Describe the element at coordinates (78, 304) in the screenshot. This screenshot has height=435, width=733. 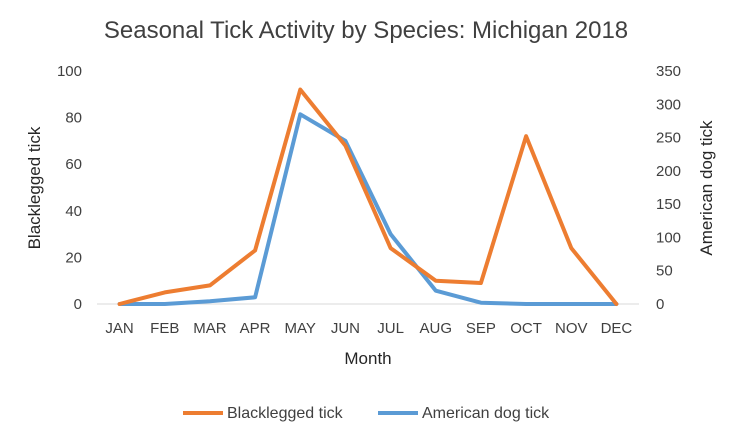
I see `y-left-tick-label: 0` at that location.